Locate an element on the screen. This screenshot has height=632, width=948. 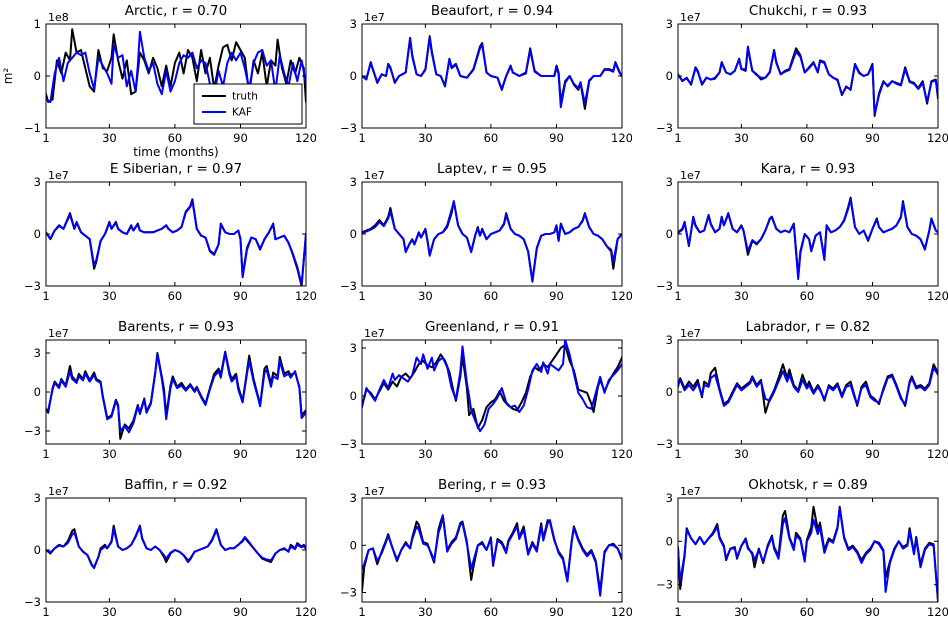
ytick-label-kara: 0 is located at coordinates (669, 234).